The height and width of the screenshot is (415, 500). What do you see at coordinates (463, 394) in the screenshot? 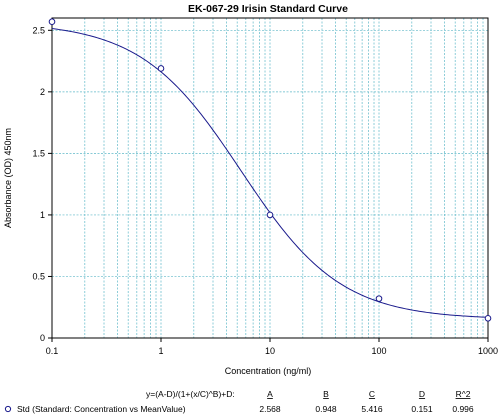
I see `fit-param-name: R^2` at bounding box center [463, 394].